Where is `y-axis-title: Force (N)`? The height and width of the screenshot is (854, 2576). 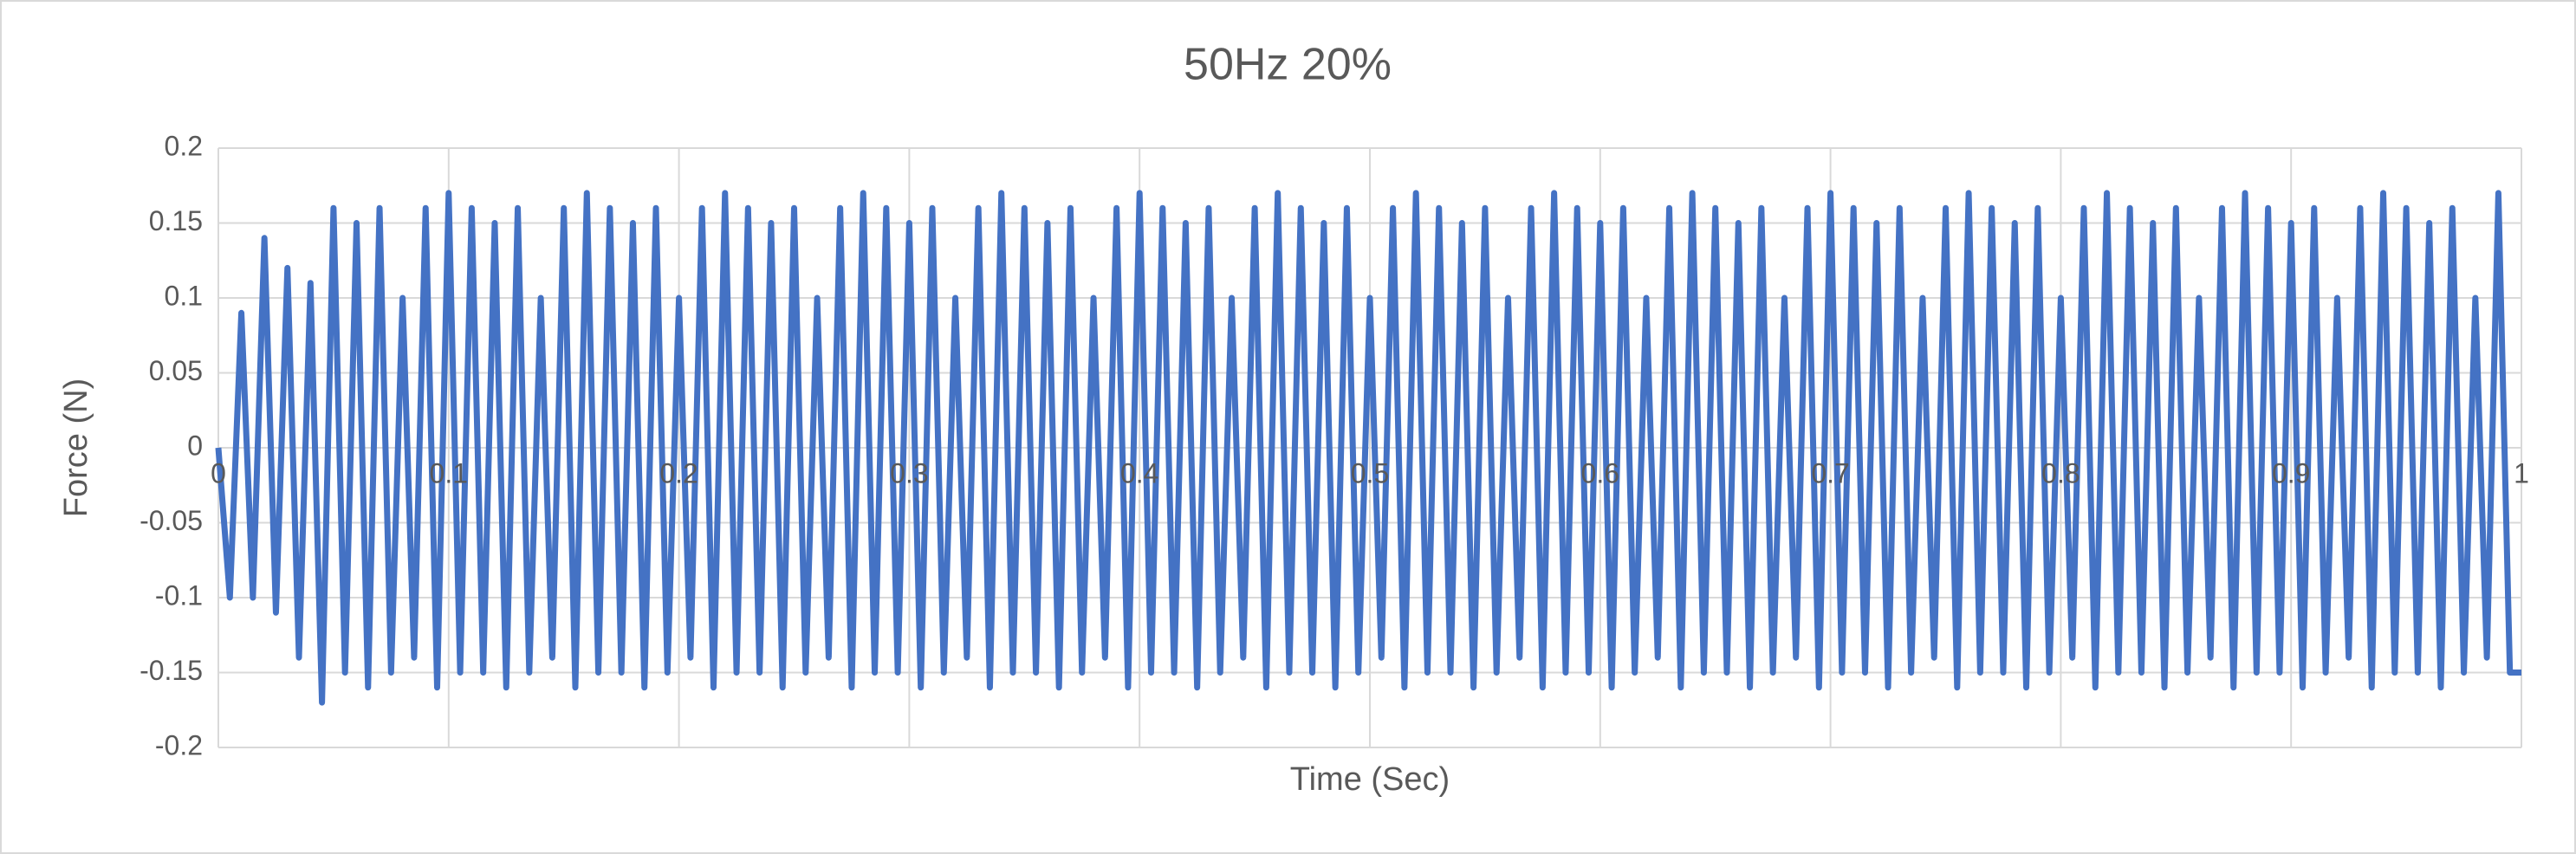 y-axis-title: Force (N) is located at coordinates (76, 447).